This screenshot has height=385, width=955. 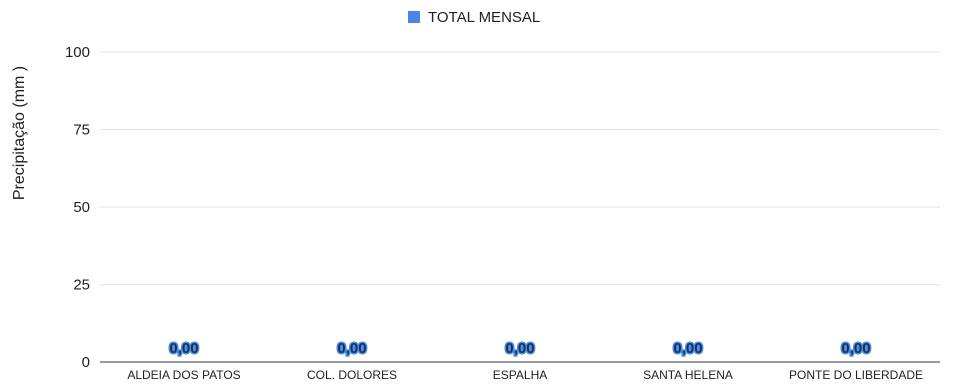 I want to click on y-tick-label-50: 50, so click(x=81, y=207).